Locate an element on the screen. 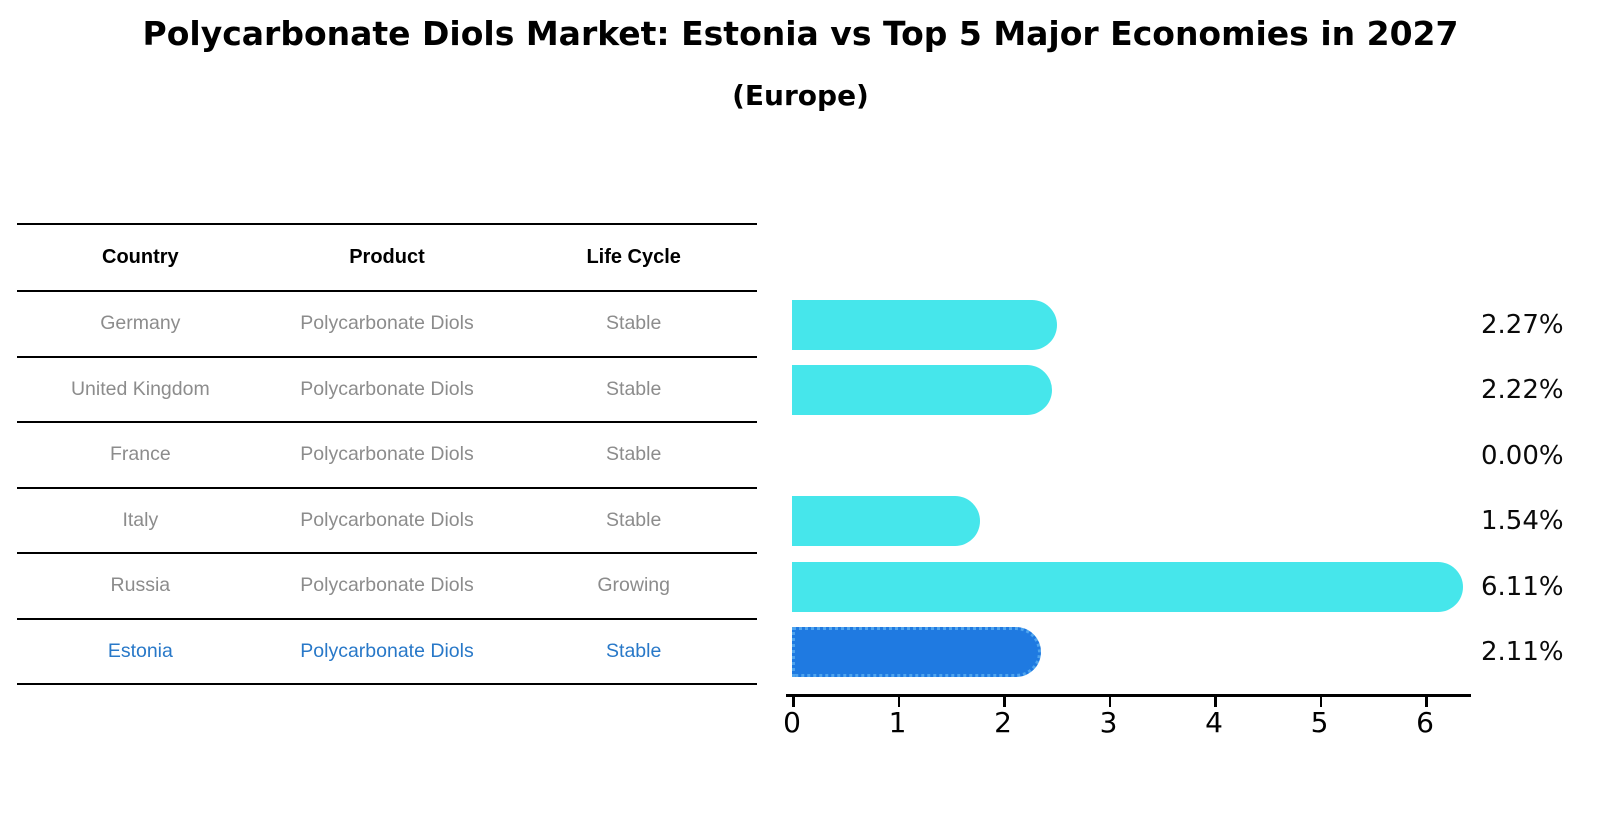 This screenshot has height=823, width=1601. table-header-country: Country is located at coordinates (140, 257).